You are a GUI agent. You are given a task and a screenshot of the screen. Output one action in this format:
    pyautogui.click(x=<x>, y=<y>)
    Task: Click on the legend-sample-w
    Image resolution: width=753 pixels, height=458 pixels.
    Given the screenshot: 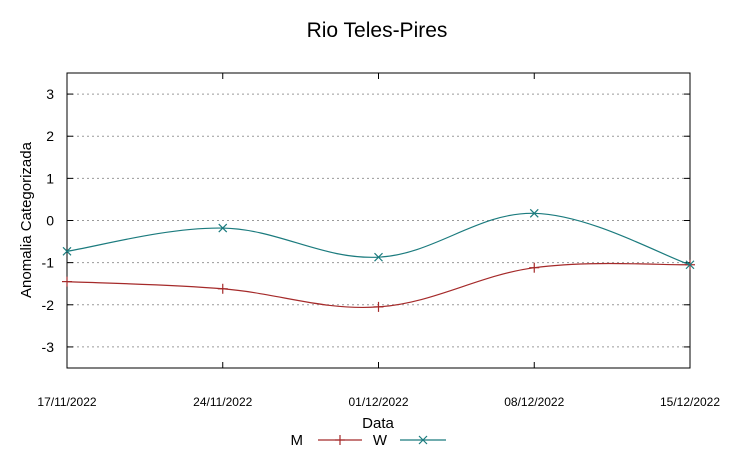 What is the action you would take?
    pyautogui.click(x=423, y=440)
    